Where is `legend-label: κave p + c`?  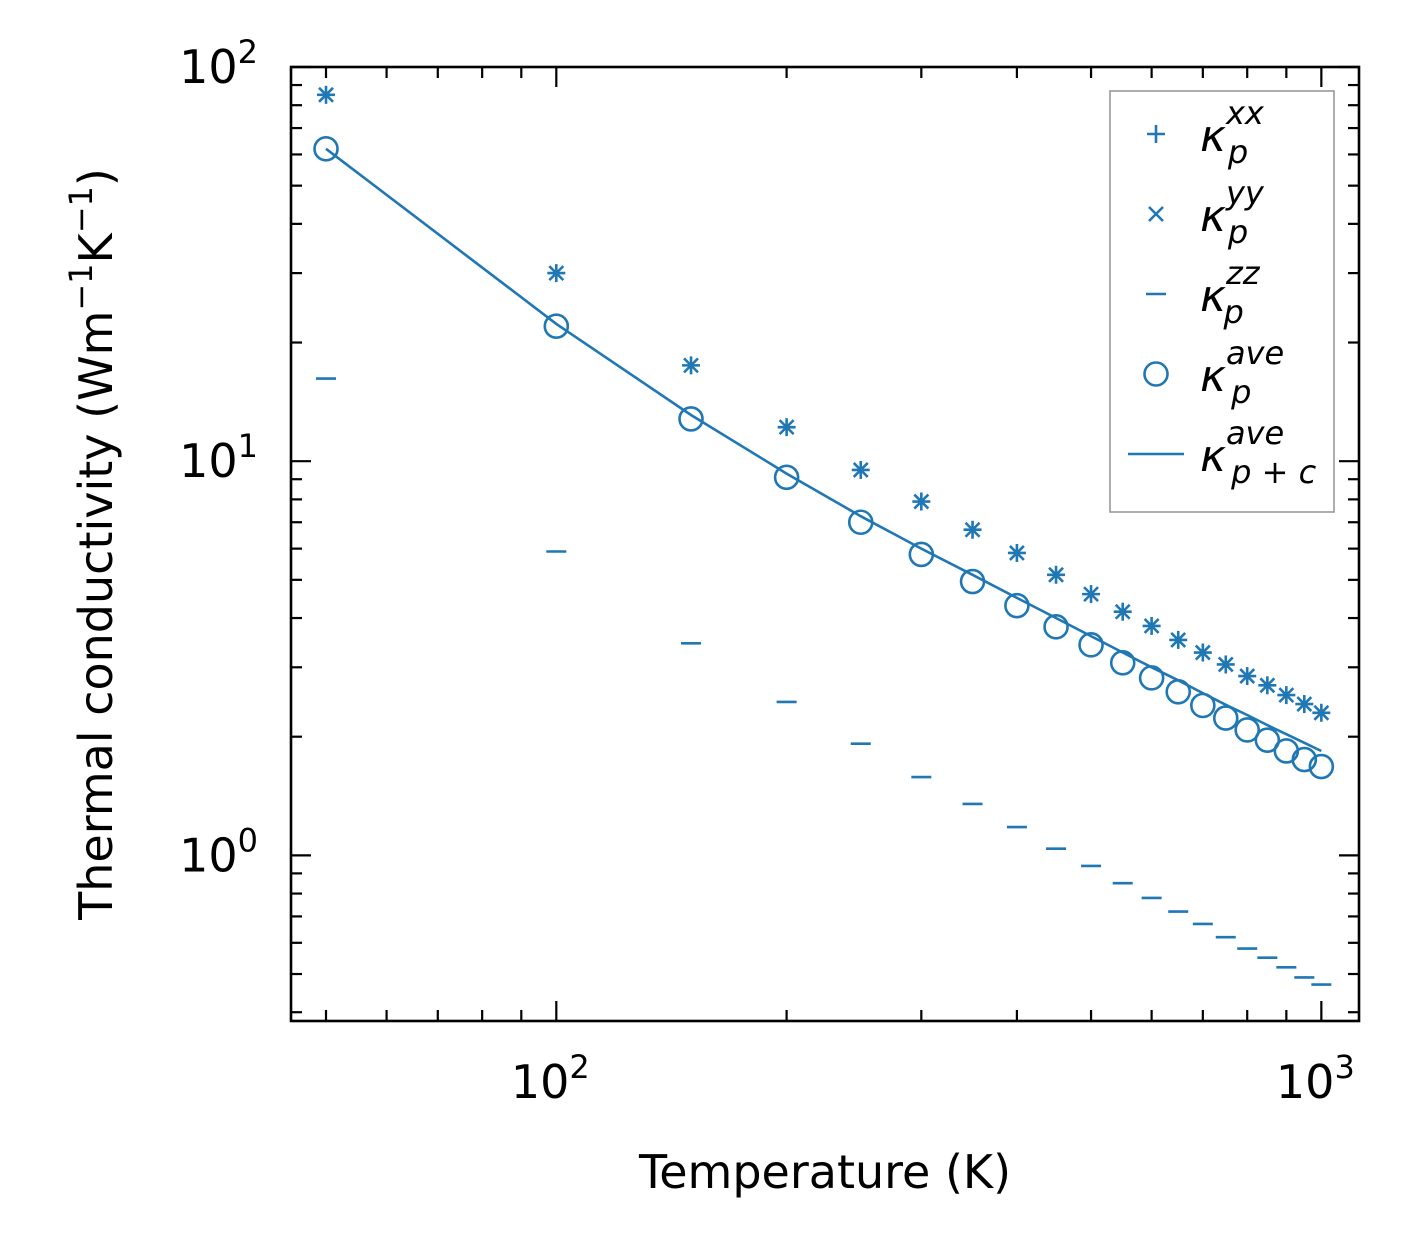
legend-label: κave p + c is located at coordinates (1258, 452).